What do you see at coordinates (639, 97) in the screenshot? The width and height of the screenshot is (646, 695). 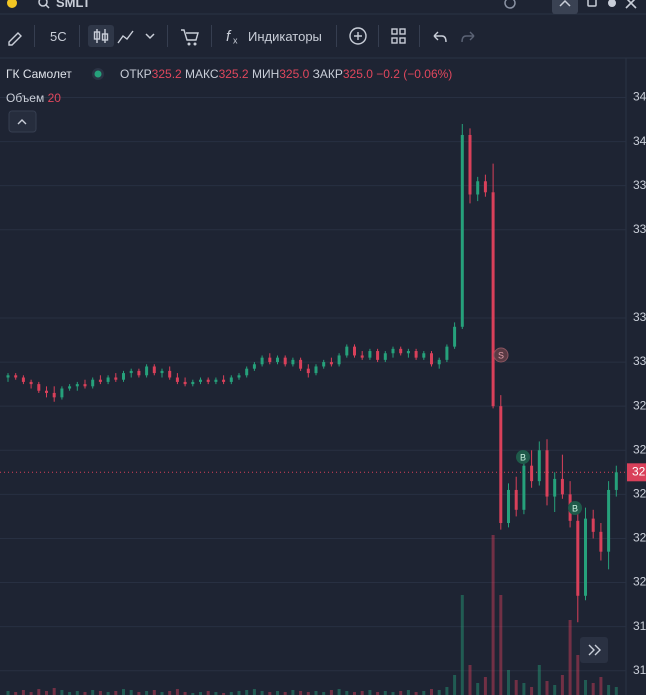 I see `y-tick-label: 34` at bounding box center [639, 97].